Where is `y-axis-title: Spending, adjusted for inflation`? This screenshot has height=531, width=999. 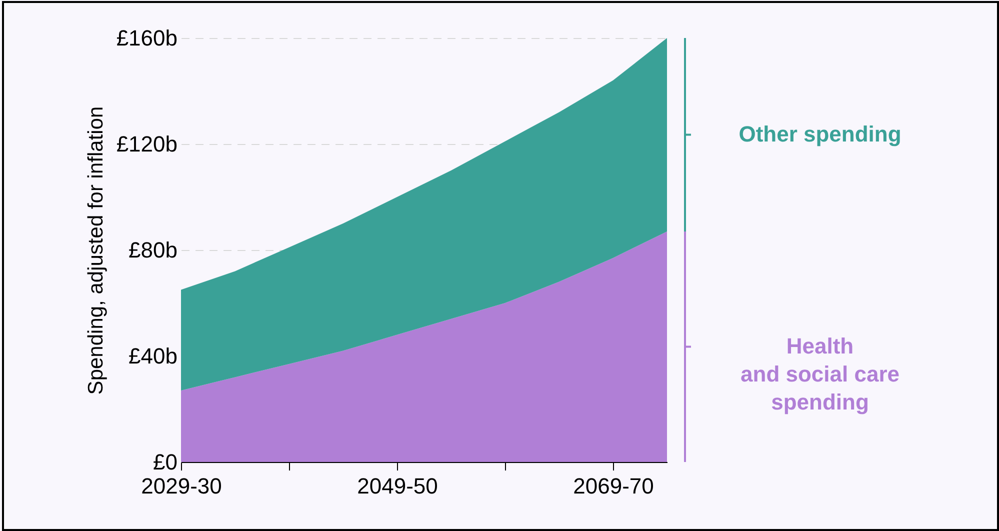
y-axis-title: Spending, adjusted for inflation is located at coordinates (96, 250).